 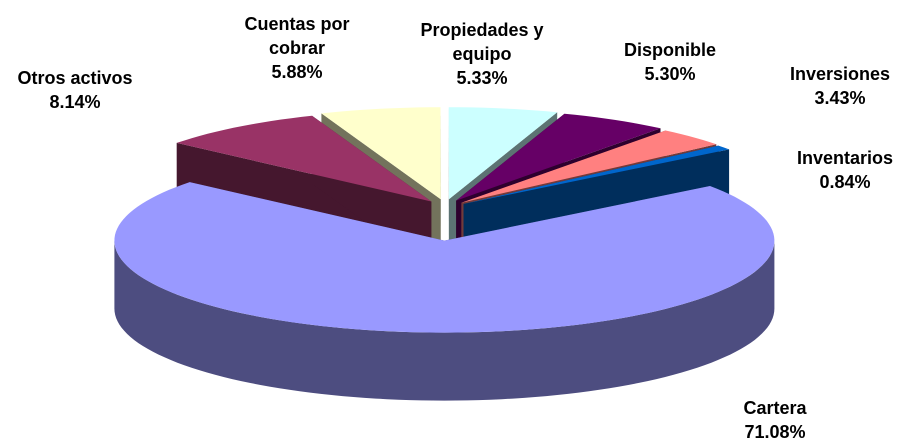 What do you see at coordinates (77, 90) in the screenshot?
I see `slice-label: Otros activos 8.14%` at bounding box center [77, 90].